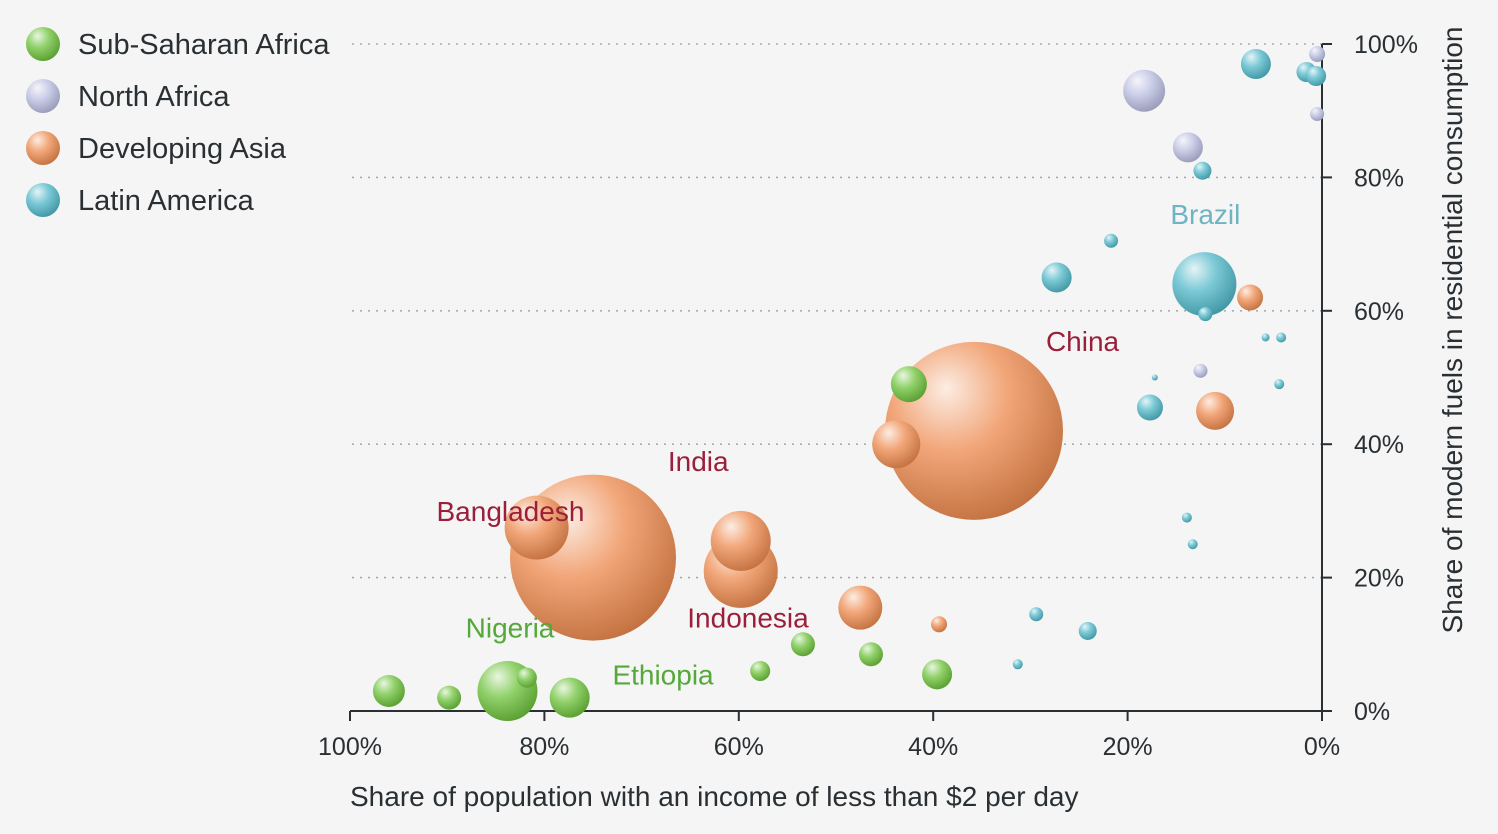  What do you see at coordinates (182, 149) in the screenshot?
I see `legend-label-developing-asia: Developing Asia` at bounding box center [182, 149].